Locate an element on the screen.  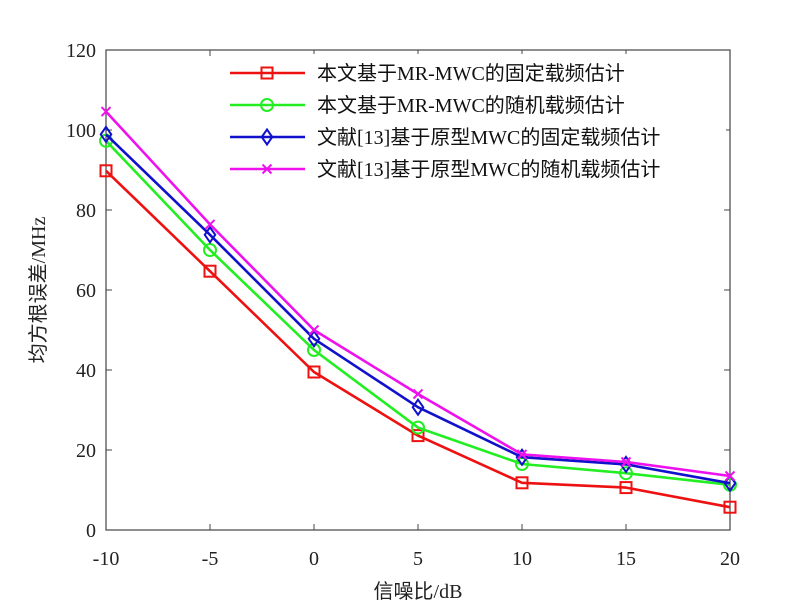
legend-label: 文献[13]基于原型MWC的固定载频估计 is located at coordinates (488, 137).